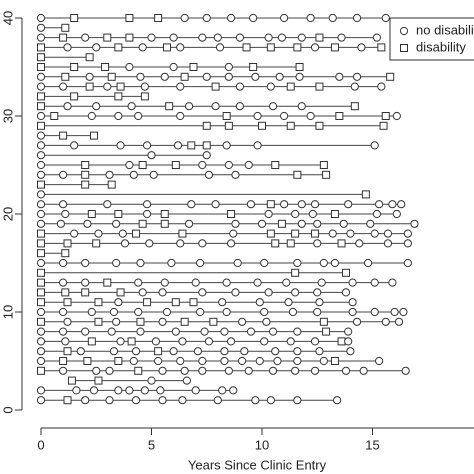 This screenshot has height=474, width=474. What do you see at coordinates (151, 444) in the screenshot?
I see `x-tick-label: 5` at bounding box center [151, 444].